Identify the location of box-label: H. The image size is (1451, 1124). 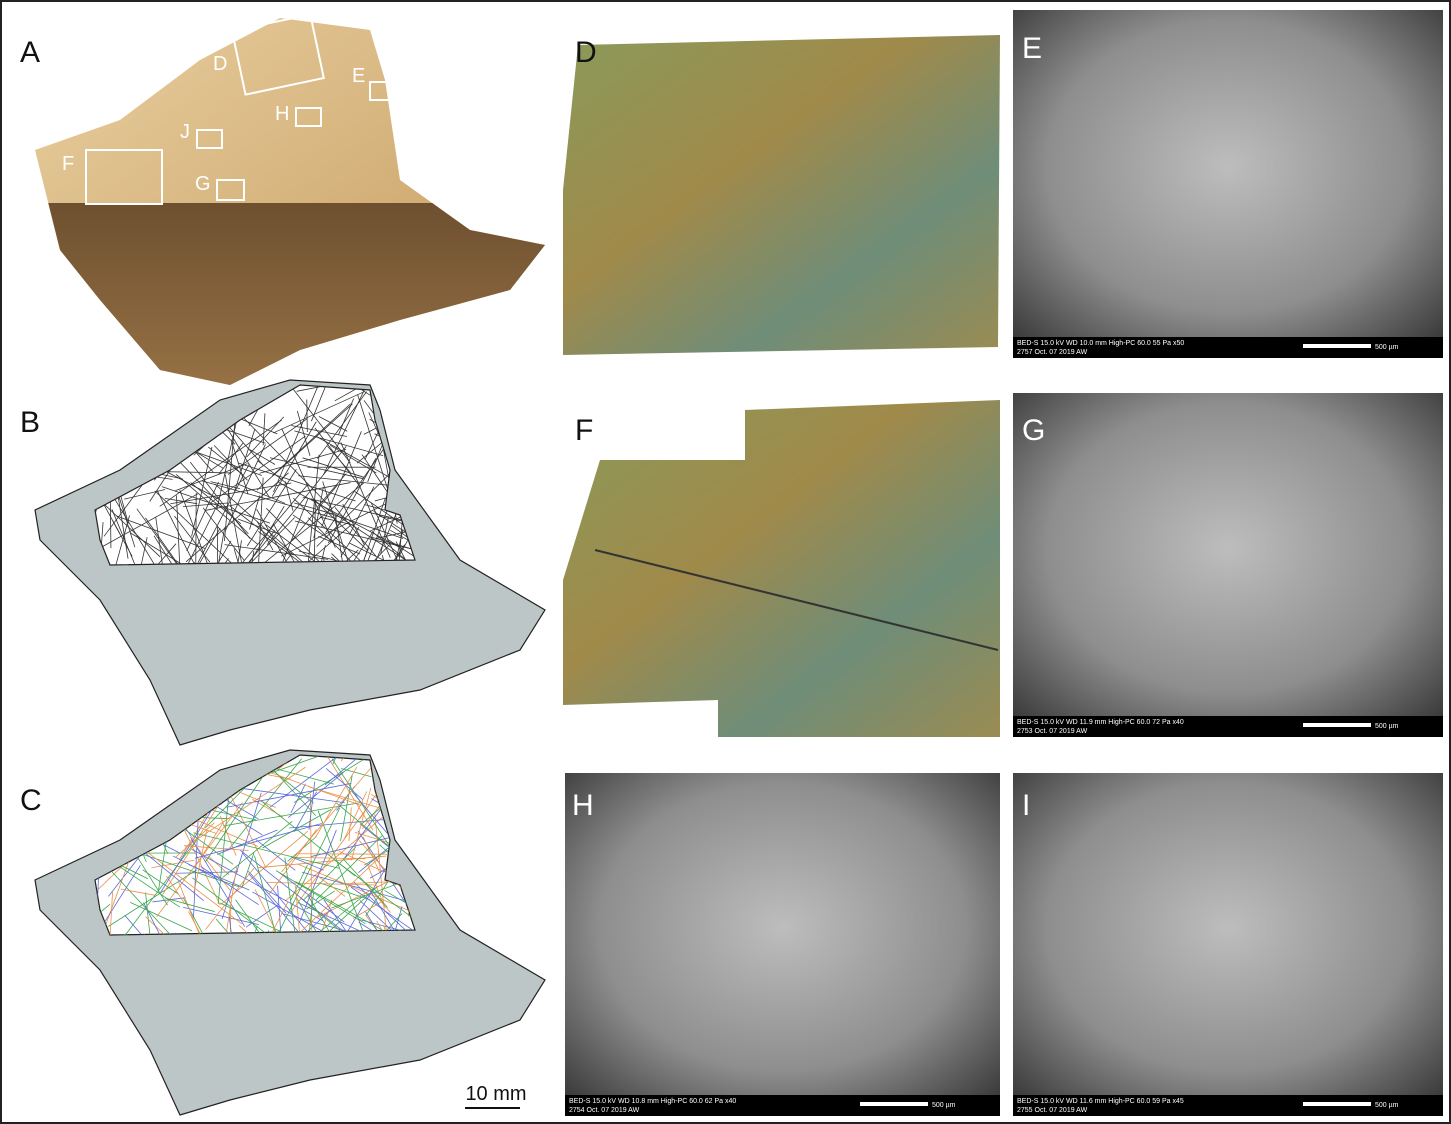
(282, 114).